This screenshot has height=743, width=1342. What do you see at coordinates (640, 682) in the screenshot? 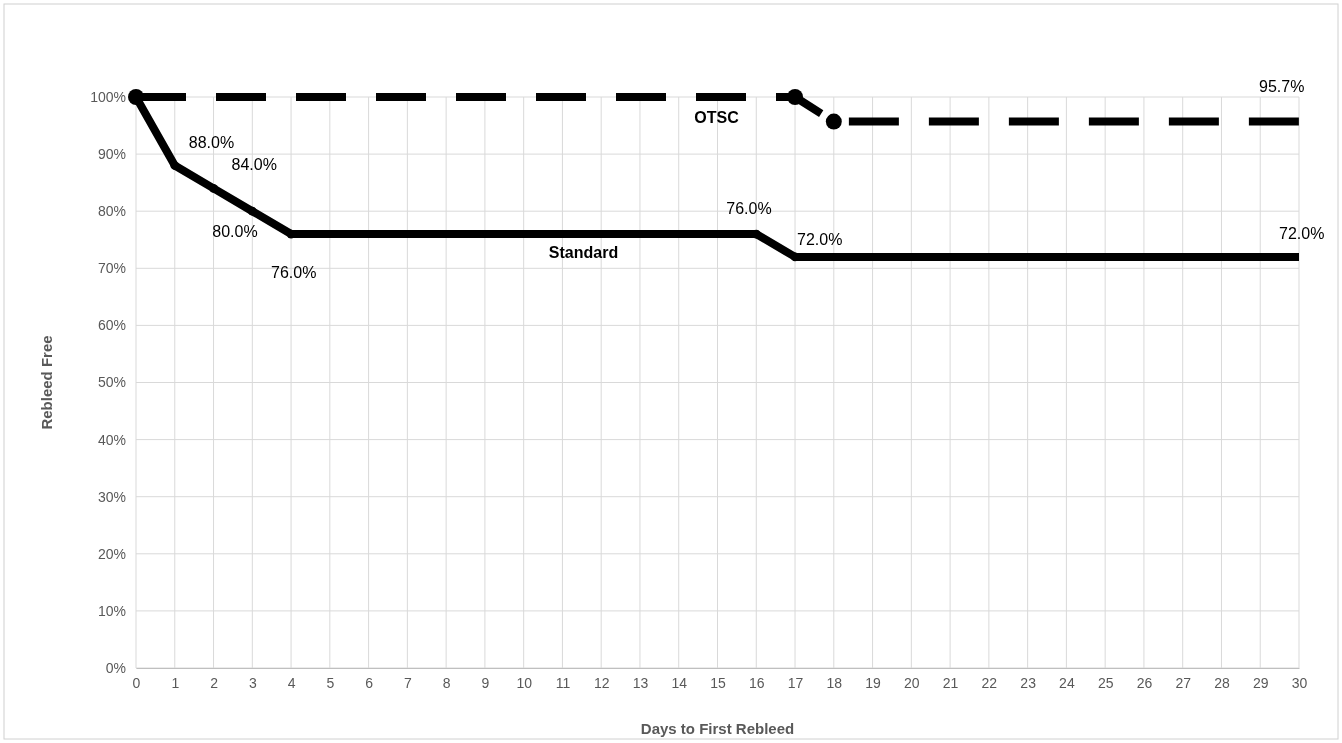
I see `x-tick-label: 13` at bounding box center [640, 682].